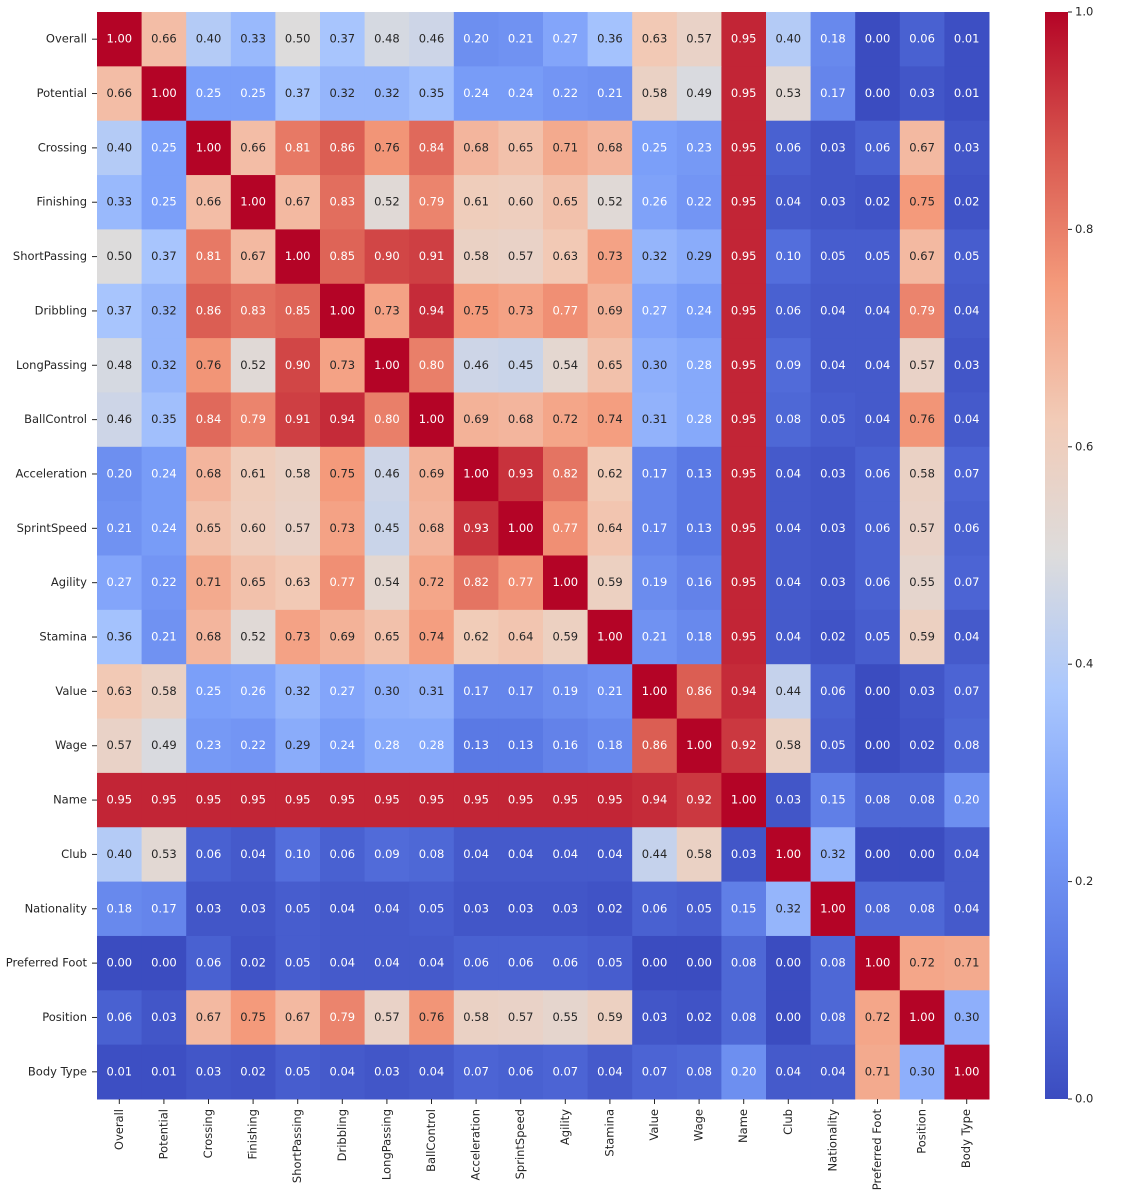 Image resolution: width=1133 pixels, height=1196 pixels. Describe the element at coordinates (744, 365) in the screenshot. I see `cell-label: 0.95` at that location.